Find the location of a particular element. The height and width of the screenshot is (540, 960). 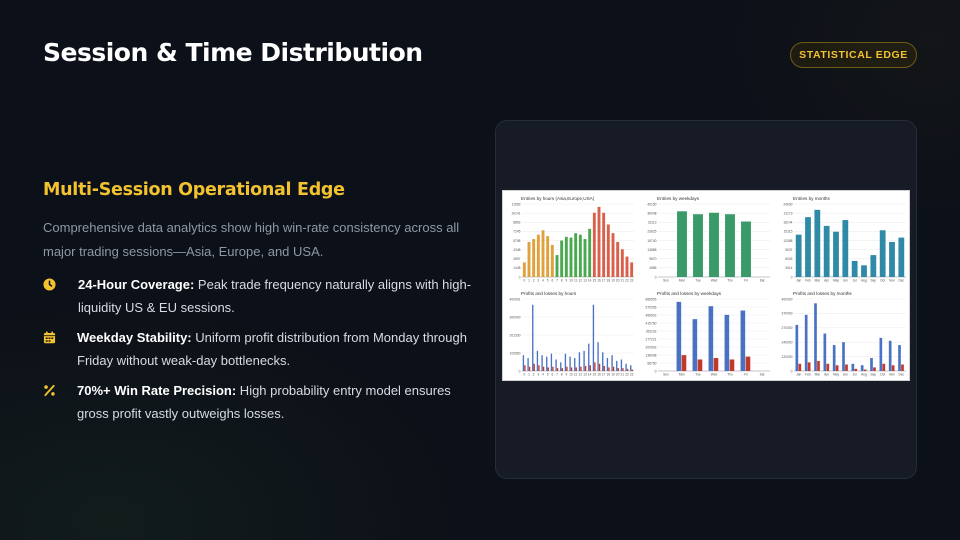

x-tick-label: 20 is located at coordinates (618, 281).